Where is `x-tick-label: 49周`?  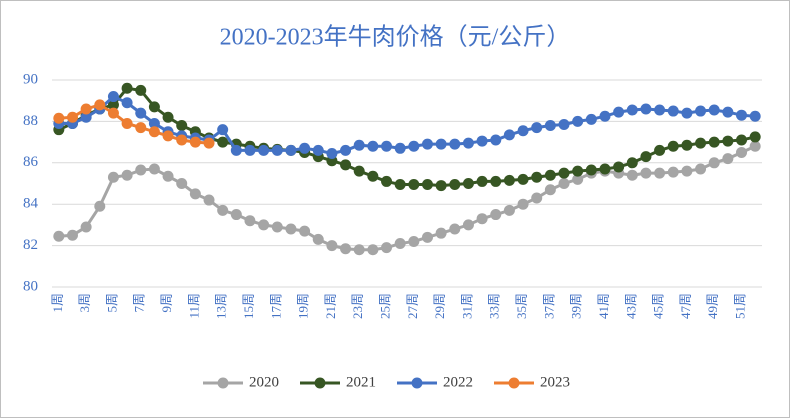
x-tick-label: 49周 is located at coordinates (712, 306).